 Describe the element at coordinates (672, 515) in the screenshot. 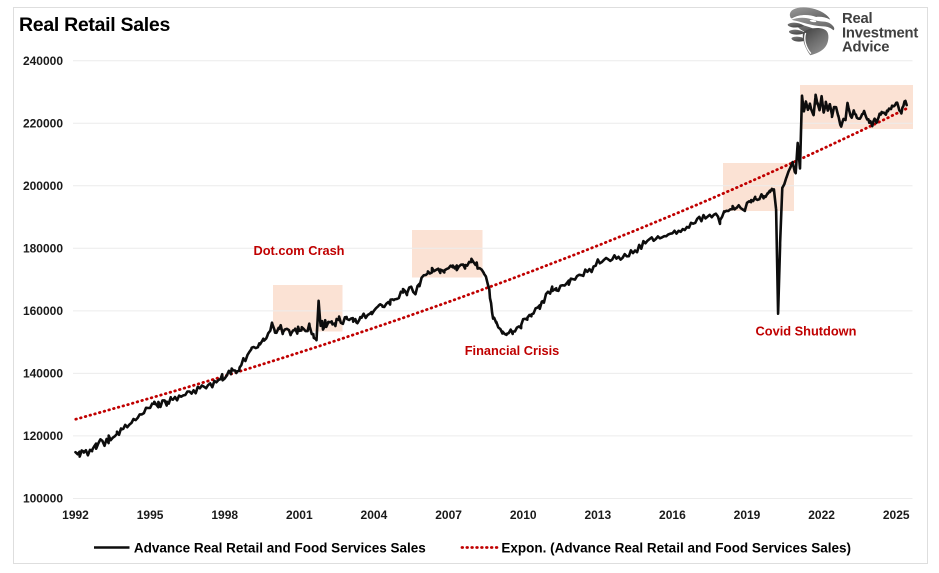

I see `svg-text: 2016` at that location.